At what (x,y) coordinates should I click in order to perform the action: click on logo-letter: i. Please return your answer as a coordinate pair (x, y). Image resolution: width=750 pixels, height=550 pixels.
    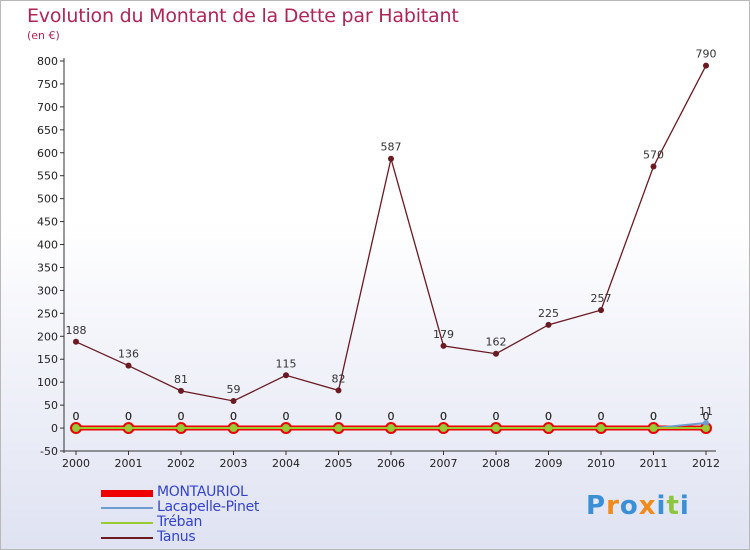
    Looking at the image, I should click on (661, 506).